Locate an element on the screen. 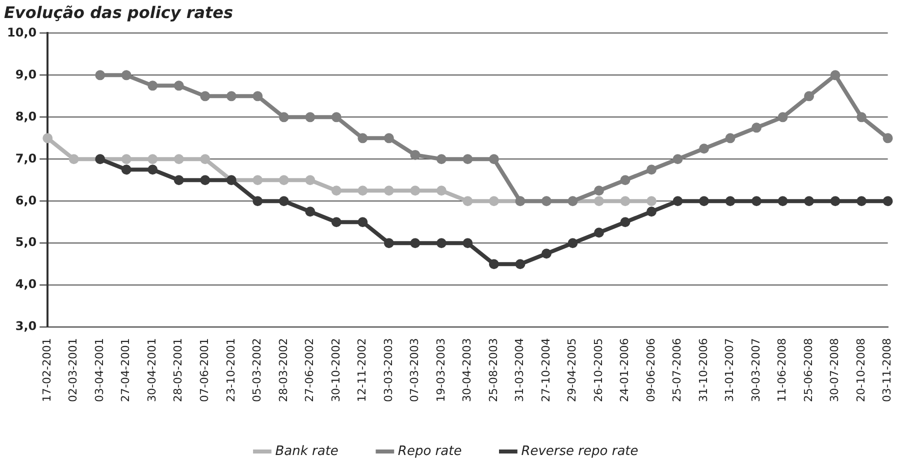 The height and width of the screenshot is (468, 904). x-tick-label: 27-06-2002 is located at coordinates (309, 370).